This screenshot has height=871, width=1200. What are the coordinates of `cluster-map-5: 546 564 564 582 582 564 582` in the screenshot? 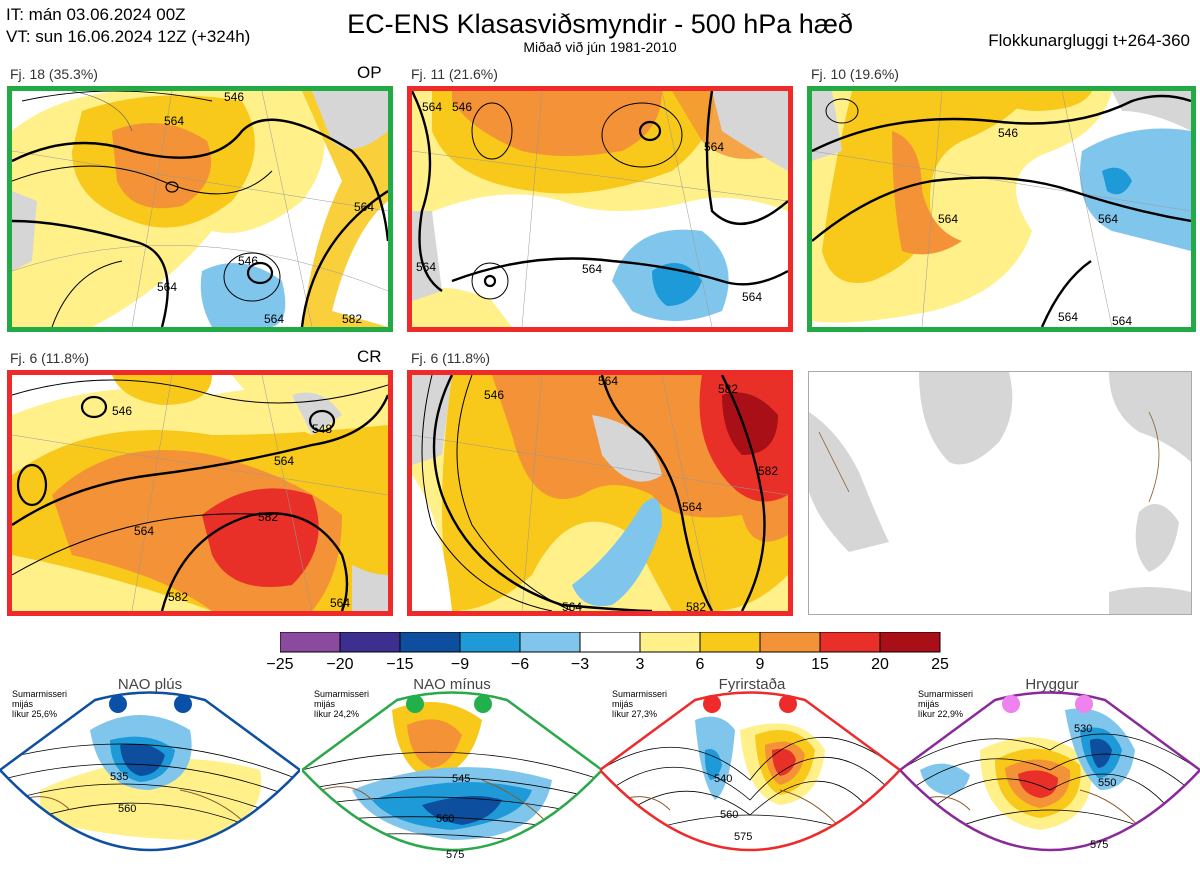 It's located at (600, 493).